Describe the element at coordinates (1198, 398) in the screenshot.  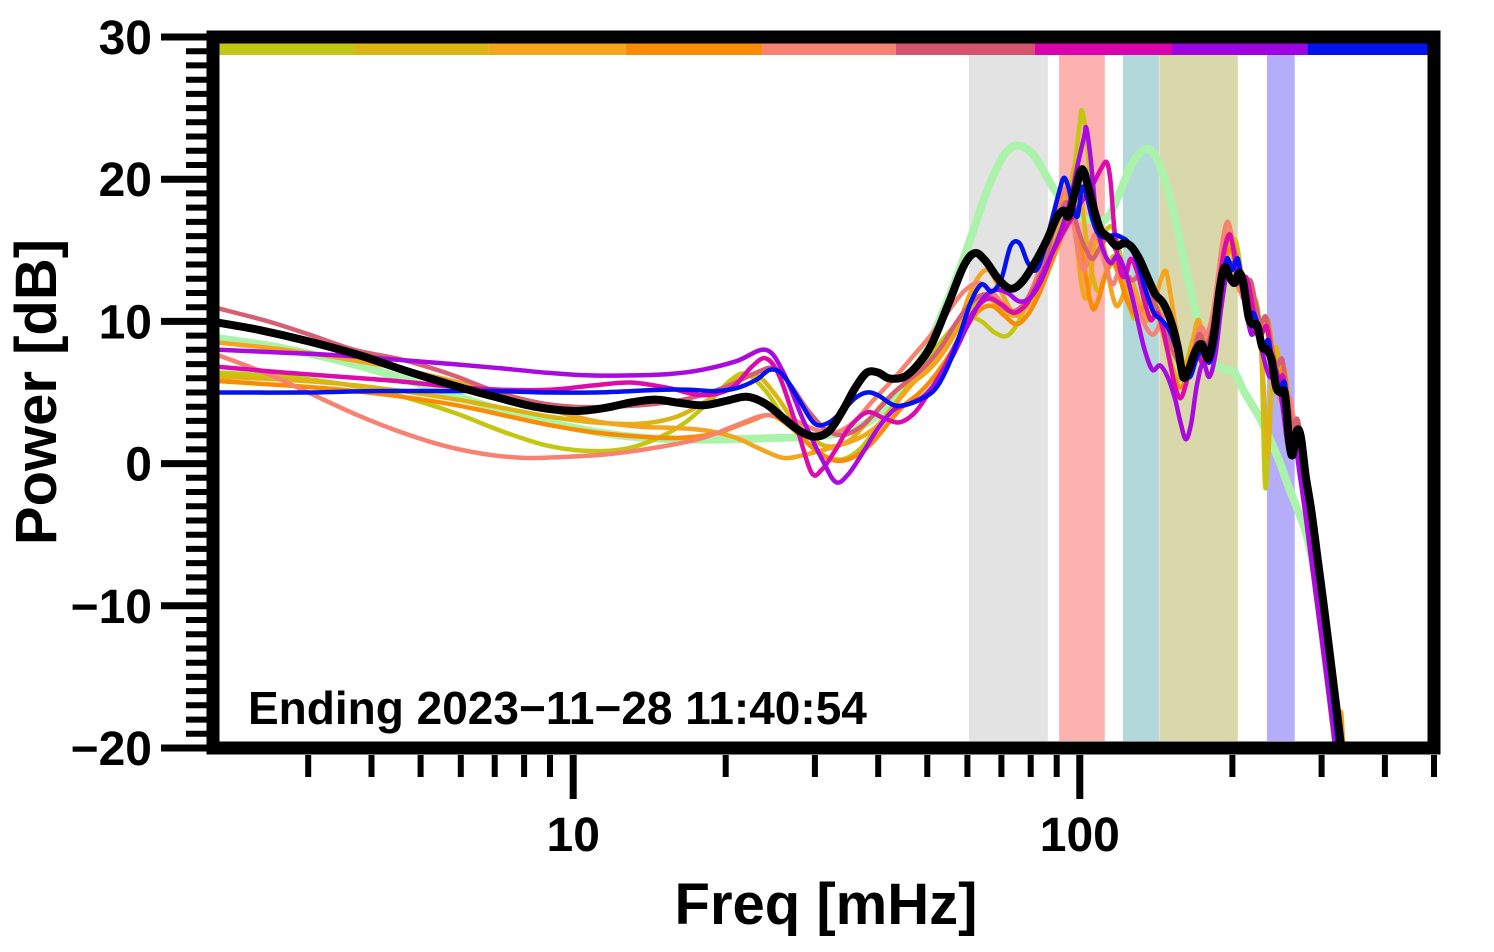
I see `highlight-band-olive` at that location.